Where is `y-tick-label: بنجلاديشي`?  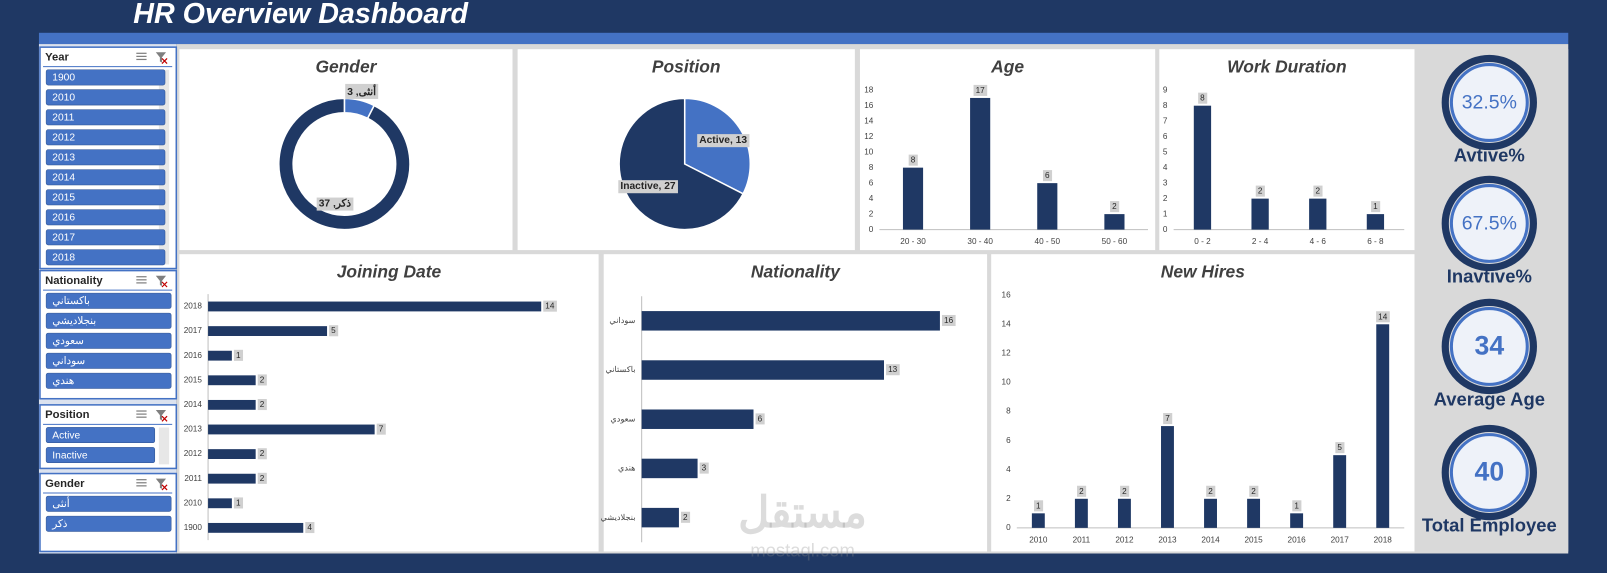
y-tick-label: بنجلاديشي is located at coordinates (618, 517).